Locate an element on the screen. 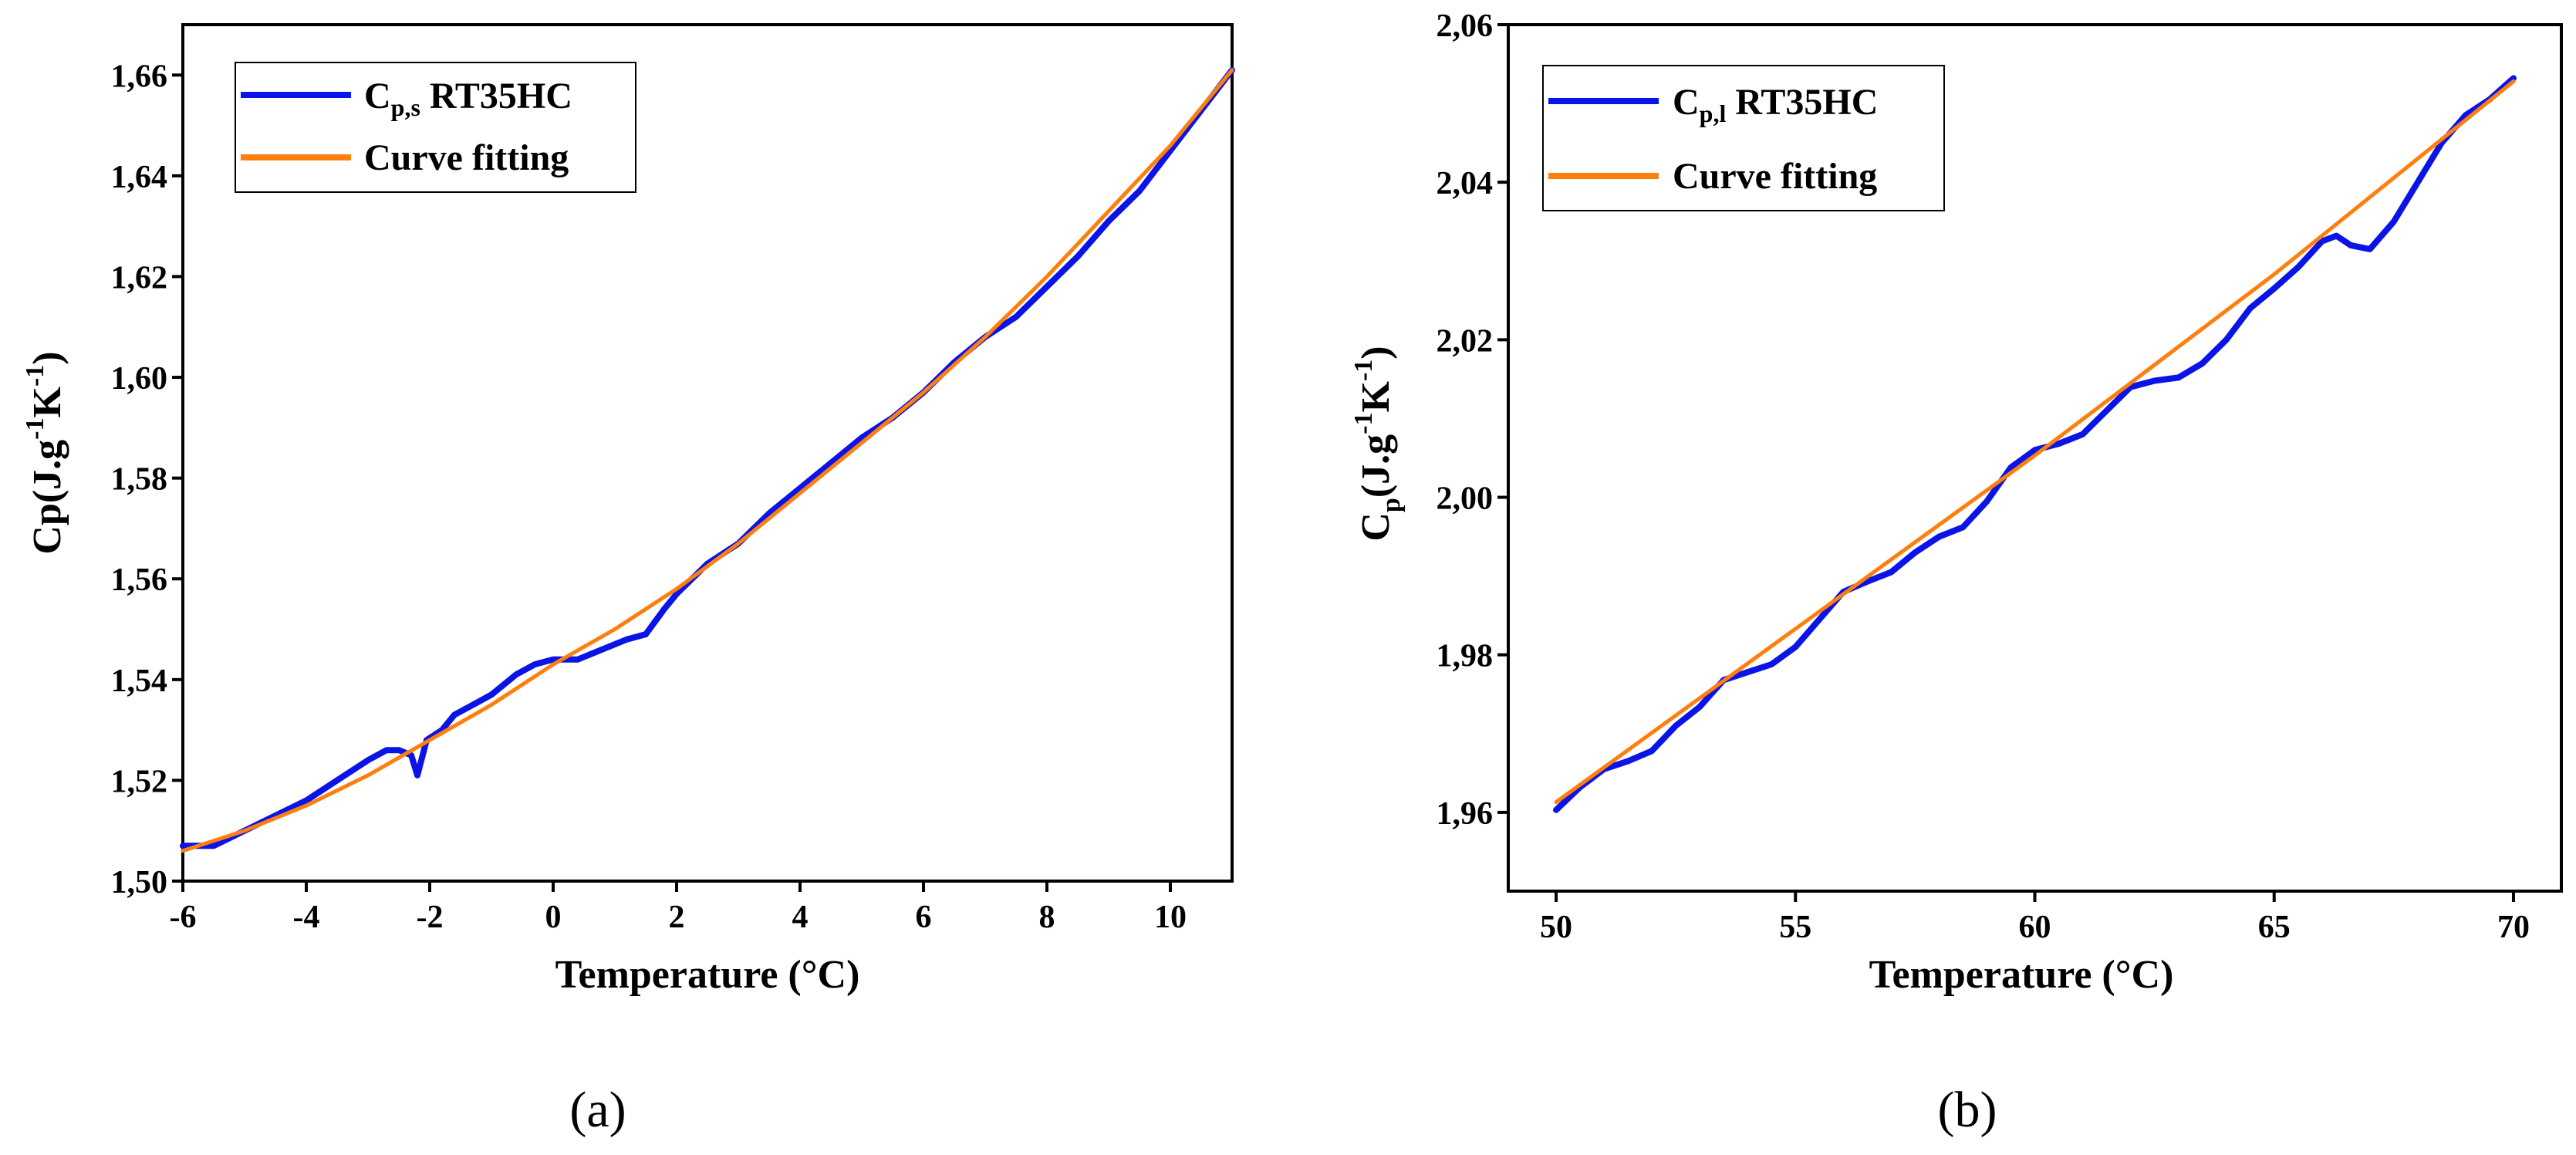  x-tick-label: -4 is located at coordinates (306, 918).